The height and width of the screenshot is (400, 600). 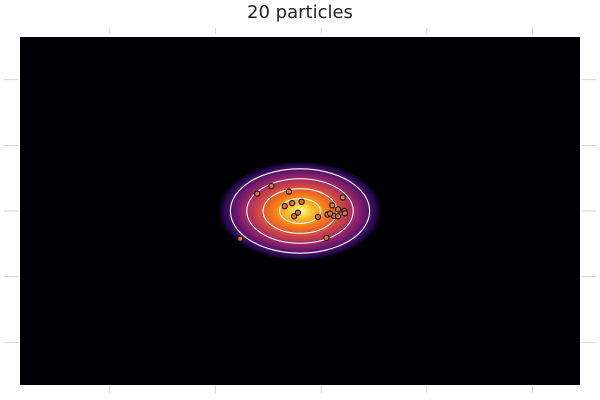 I want to click on contour-lines, so click(x=300, y=211).